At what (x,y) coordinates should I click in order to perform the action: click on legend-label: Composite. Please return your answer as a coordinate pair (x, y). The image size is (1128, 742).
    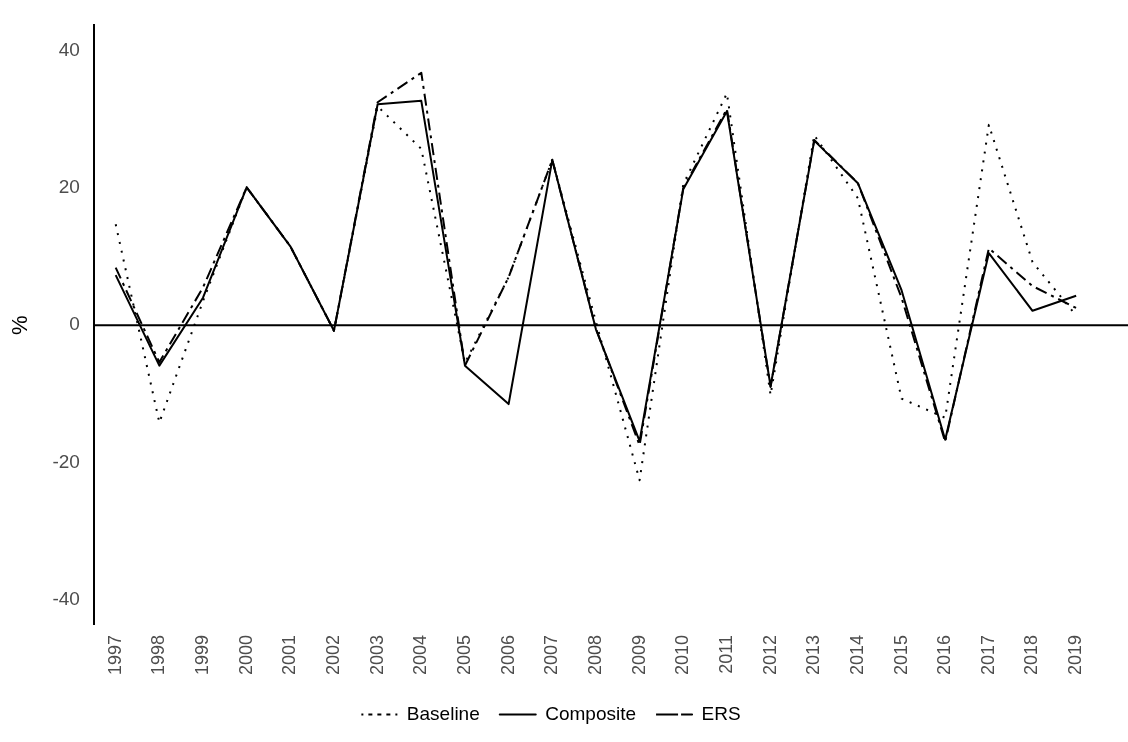
    Looking at the image, I should click on (591, 713).